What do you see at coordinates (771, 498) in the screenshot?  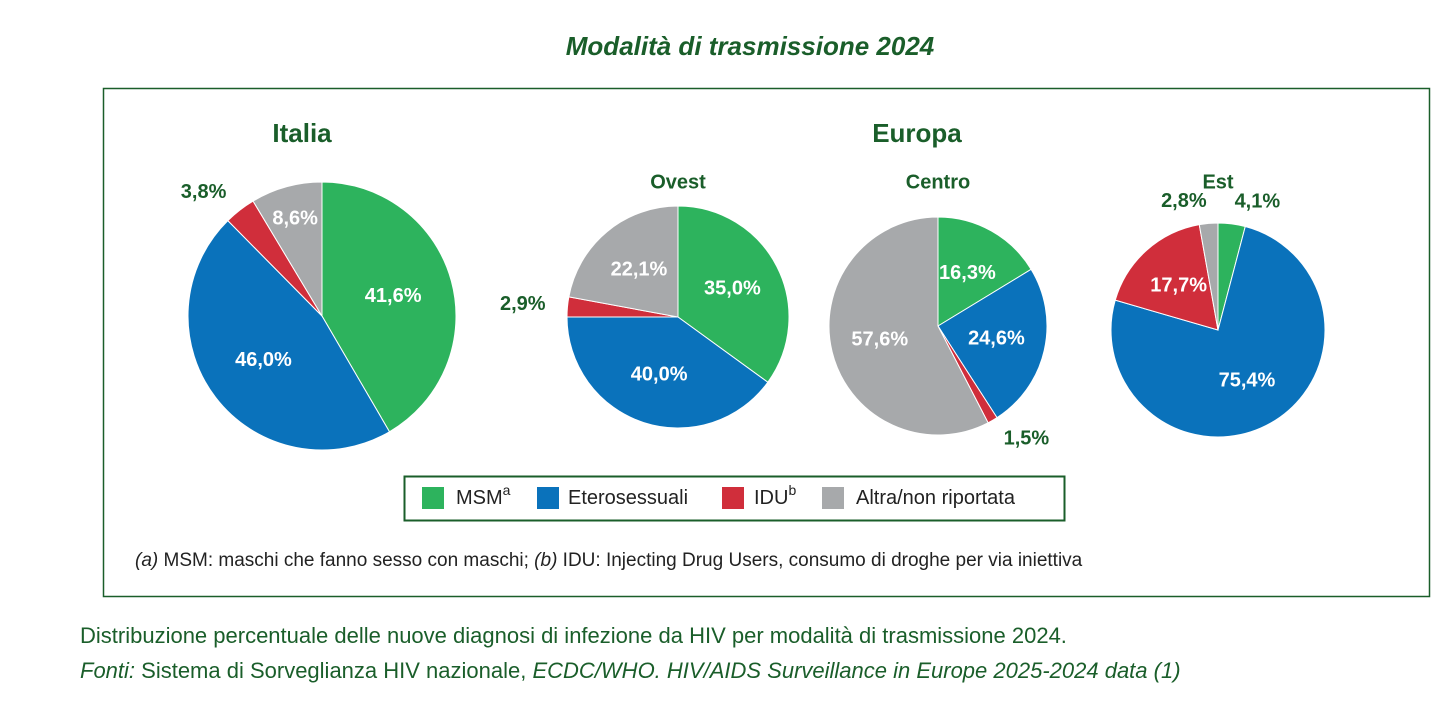 I see `legend-text: IDU` at bounding box center [771, 498].